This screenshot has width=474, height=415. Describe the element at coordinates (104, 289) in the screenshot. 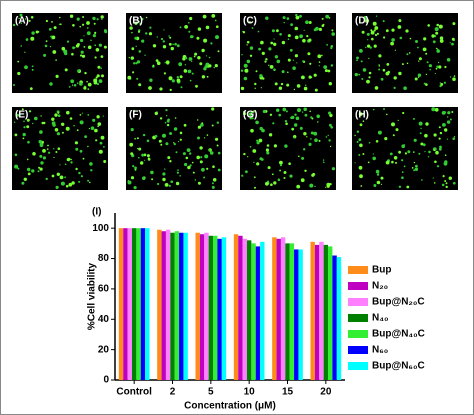

I see `y-tick-label: 60` at that location.